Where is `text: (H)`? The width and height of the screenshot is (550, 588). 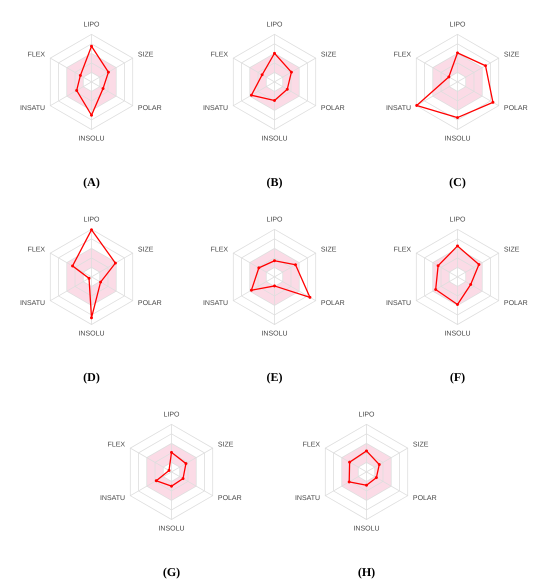 text: (H) is located at coordinates (367, 572).